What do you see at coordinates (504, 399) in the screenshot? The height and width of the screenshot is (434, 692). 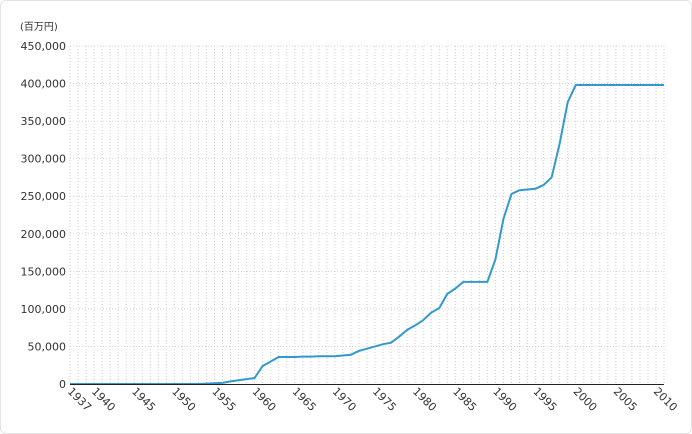 I see `x-tick-label: 1990` at bounding box center [504, 399].